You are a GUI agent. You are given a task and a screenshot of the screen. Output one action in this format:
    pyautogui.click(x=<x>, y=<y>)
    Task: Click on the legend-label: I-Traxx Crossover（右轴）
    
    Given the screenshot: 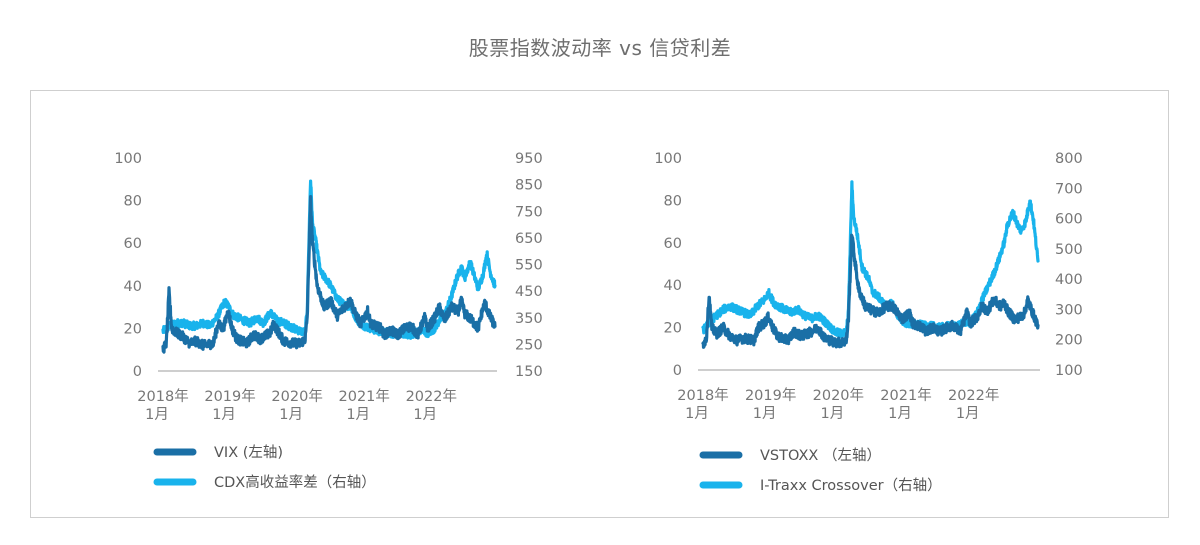 What is the action you would take?
    pyautogui.click(x=851, y=485)
    